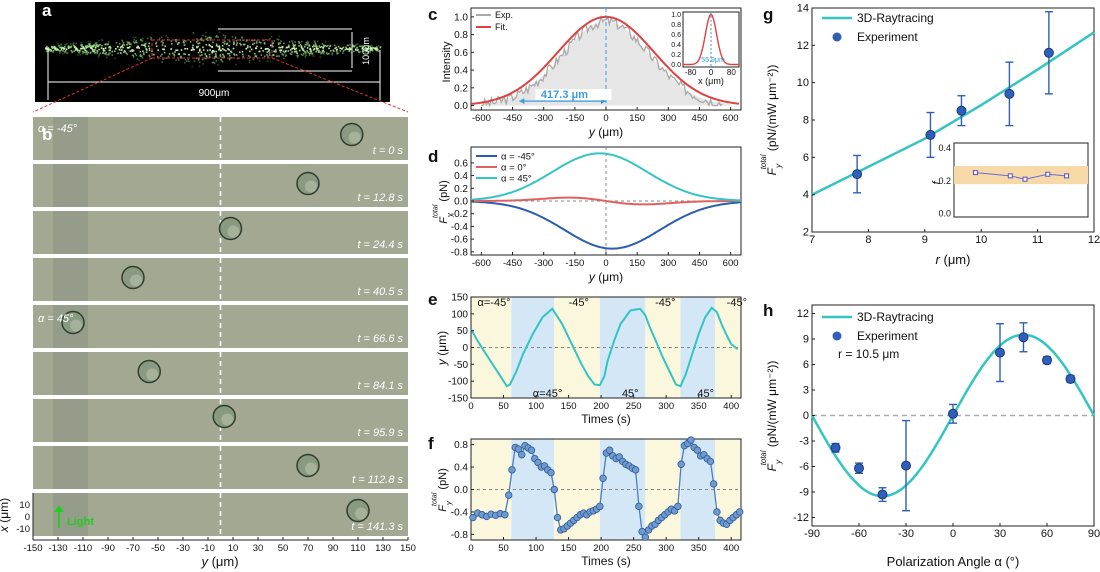 This screenshot has width=1100, height=572. What do you see at coordinates (283, 548) in the screenshot?
I see `x-tick-label: 50` at bounding box center [283, 548].